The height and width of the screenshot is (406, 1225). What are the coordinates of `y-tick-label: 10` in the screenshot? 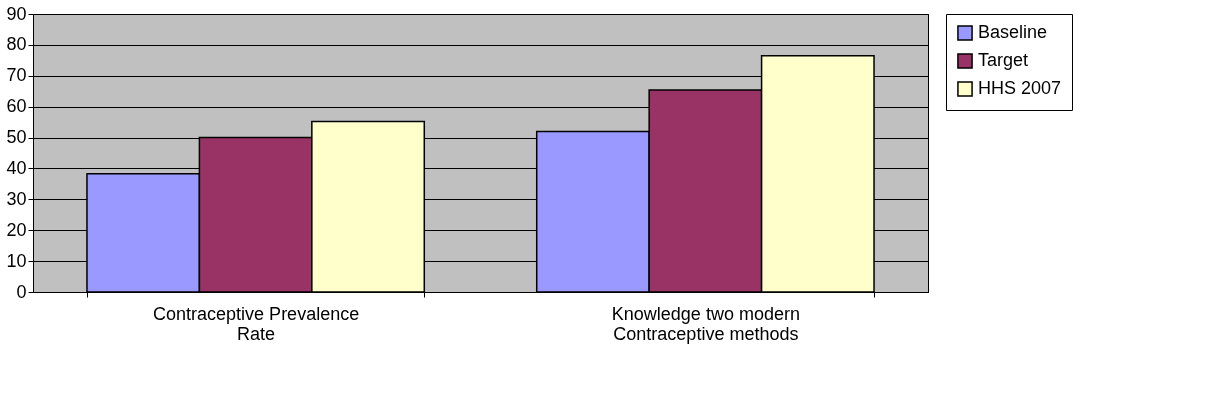 It's located at (16, 260).